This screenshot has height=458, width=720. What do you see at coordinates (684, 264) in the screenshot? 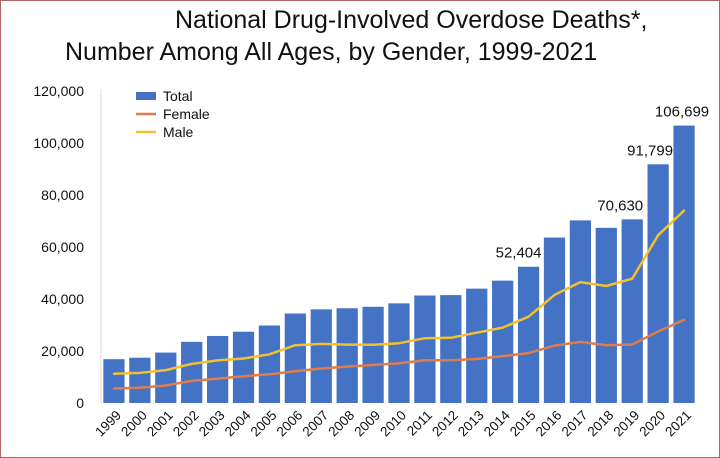
I see `bar-2021` at bounding box center [684, 264].